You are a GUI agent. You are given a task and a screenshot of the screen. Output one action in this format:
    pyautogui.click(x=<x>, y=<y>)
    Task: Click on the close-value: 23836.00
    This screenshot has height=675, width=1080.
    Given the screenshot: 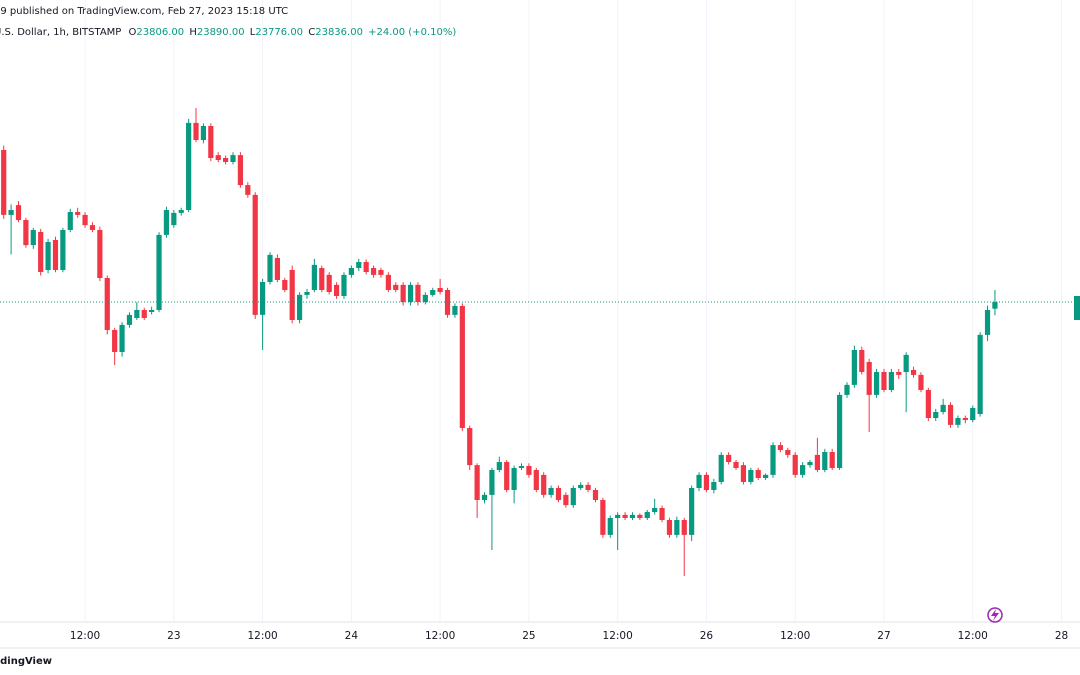 What is the action you would take?
    pyautogui.click(x=339, y=32)
    